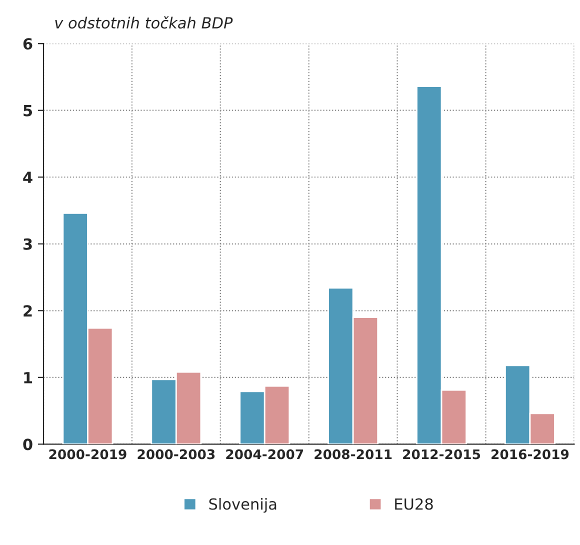  Describe the element at coordinates (441, 454) in the screenshot. I see `x-tick-label: 2012-2015` at that location.